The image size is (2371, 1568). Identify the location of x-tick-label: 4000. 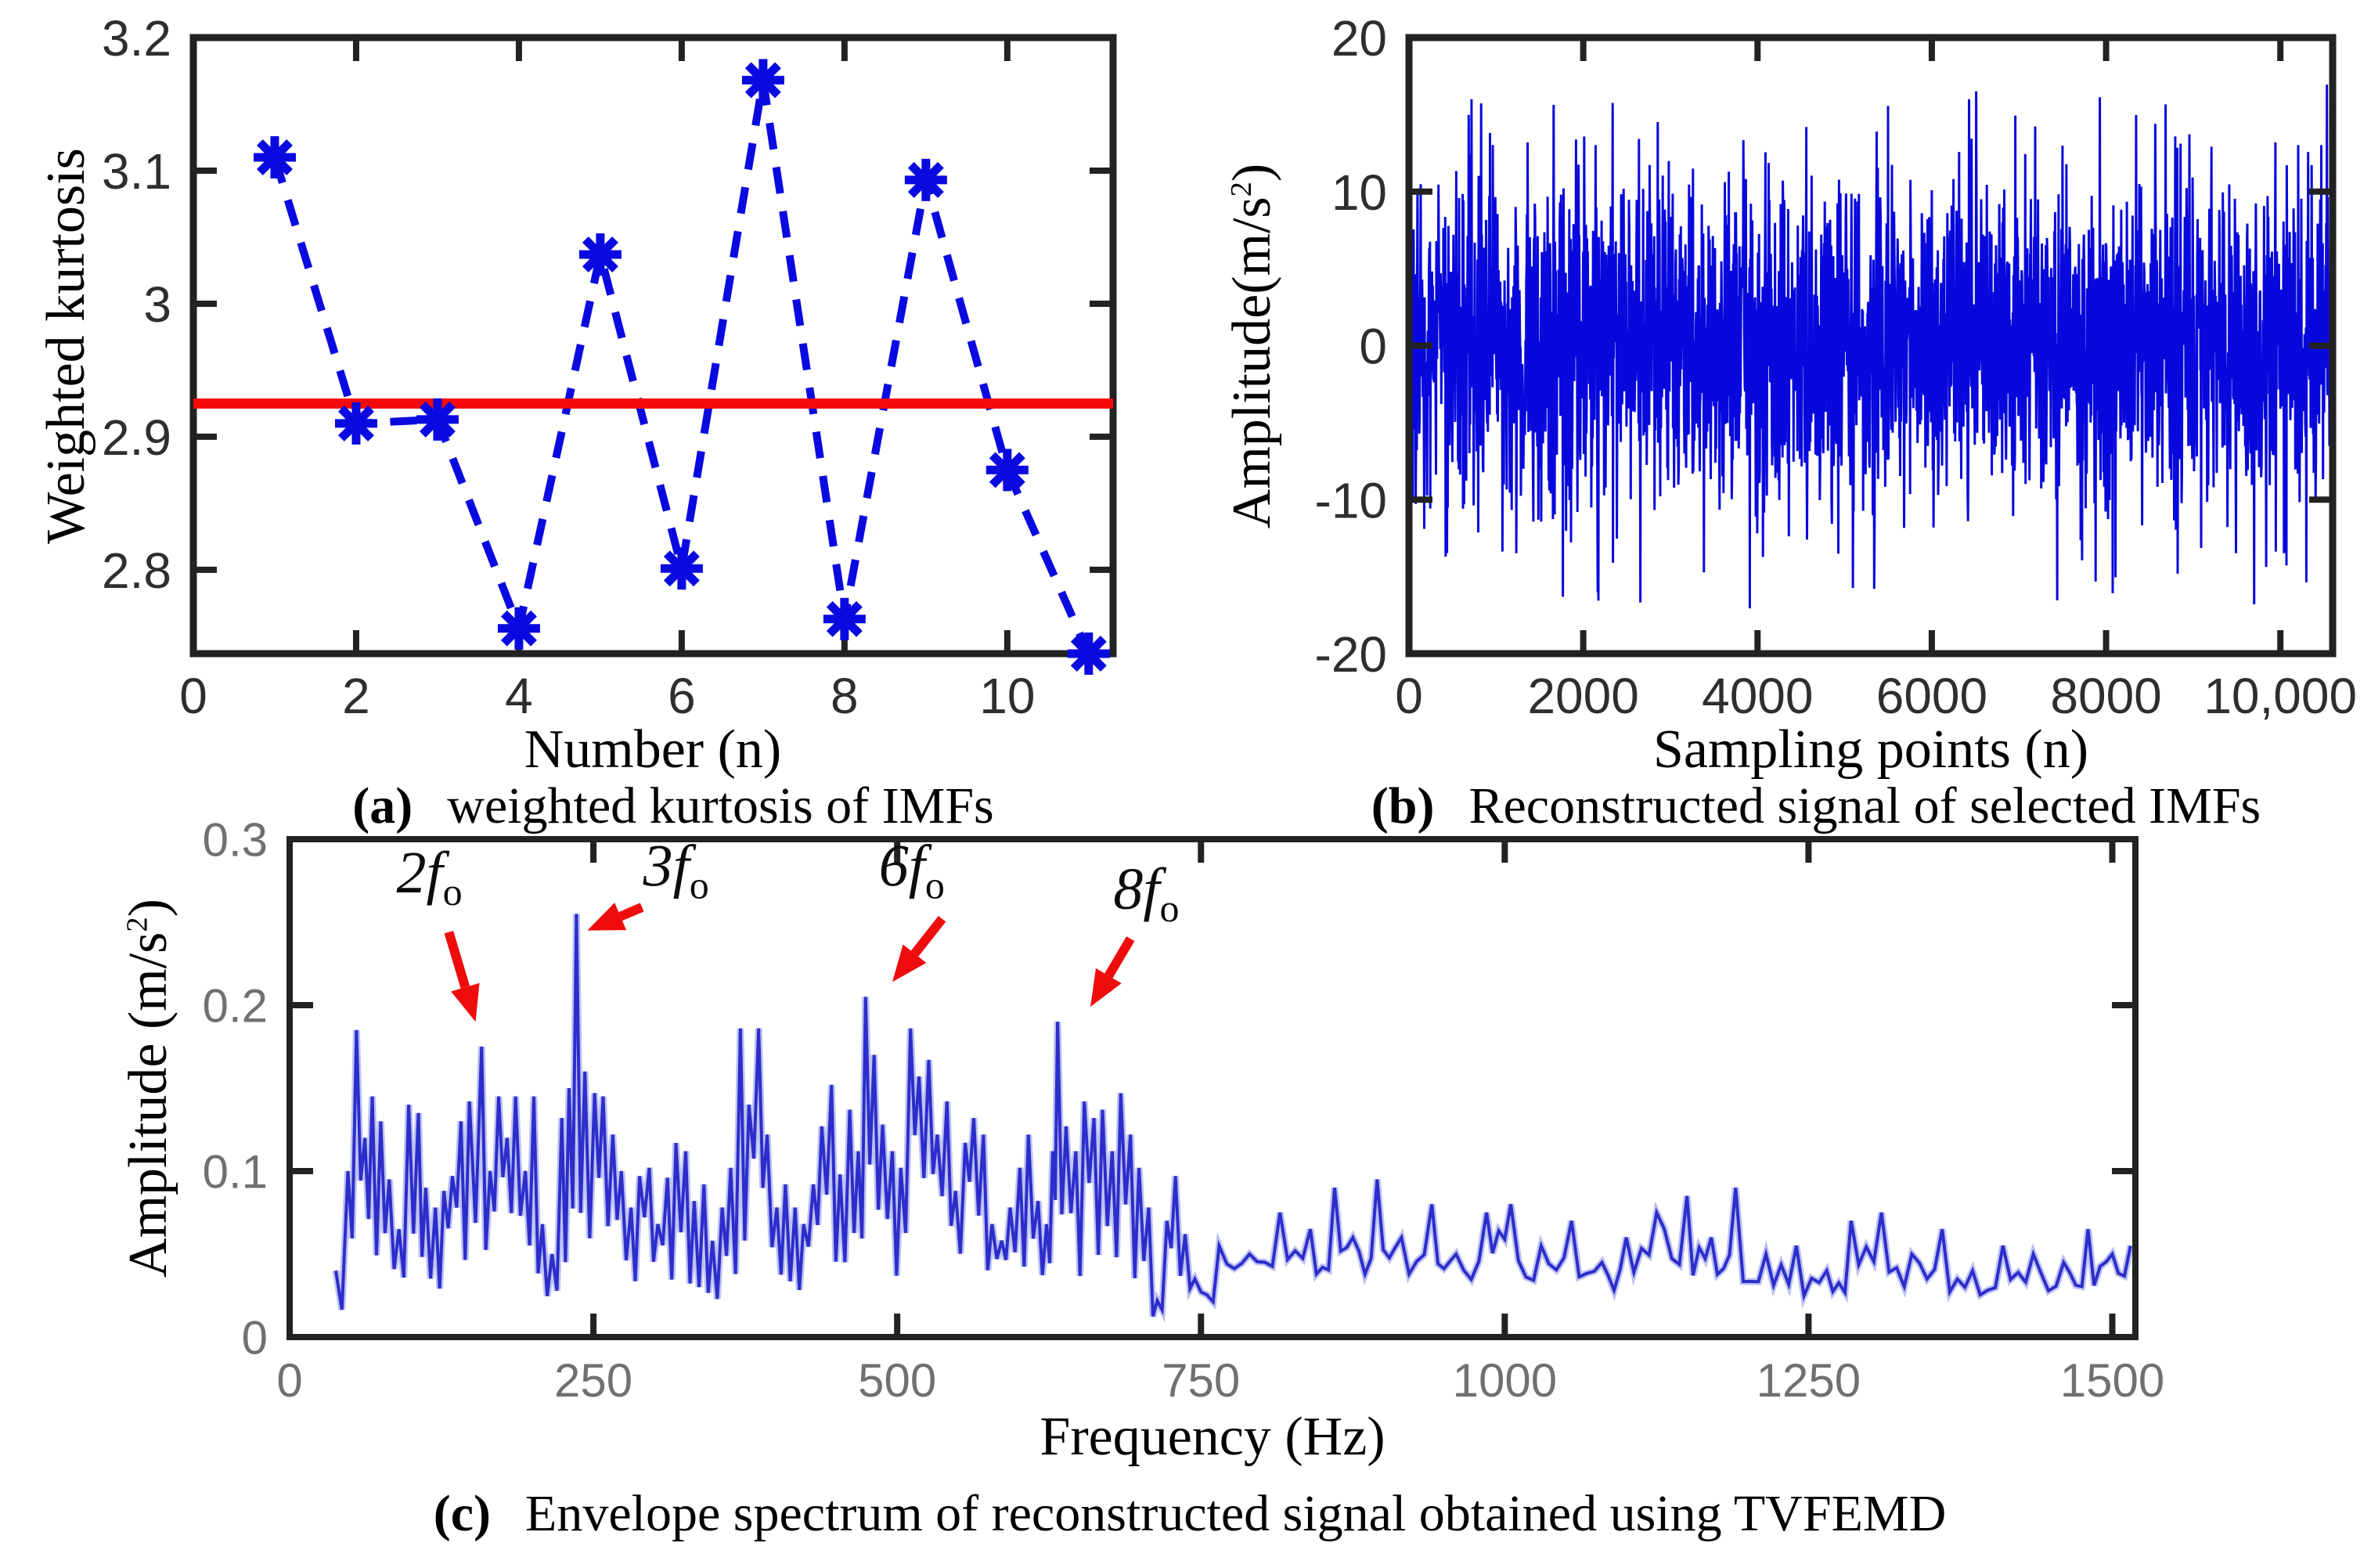
(1757, 696).